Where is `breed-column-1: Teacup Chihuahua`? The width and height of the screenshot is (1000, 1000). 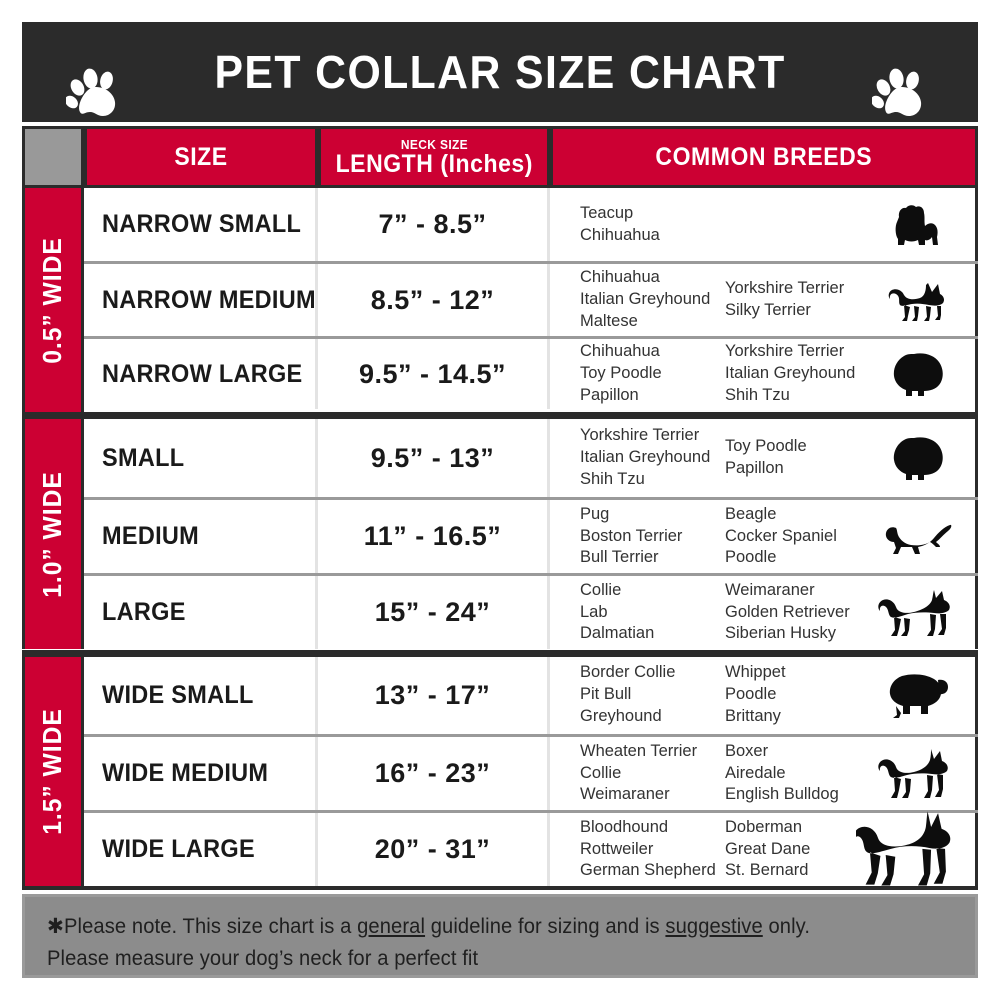
breed-column-1: Teacup Chihuahua is located at coordinates (652, 225).